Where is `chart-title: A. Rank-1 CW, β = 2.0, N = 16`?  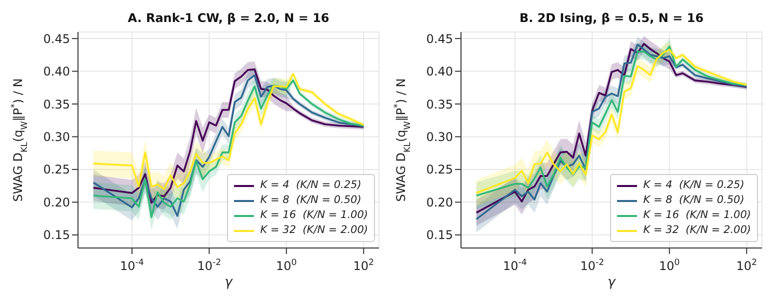
chart-title: A. Rank-1 CW, β = 2.0, N = 16 is located at coordinates (229, 18).